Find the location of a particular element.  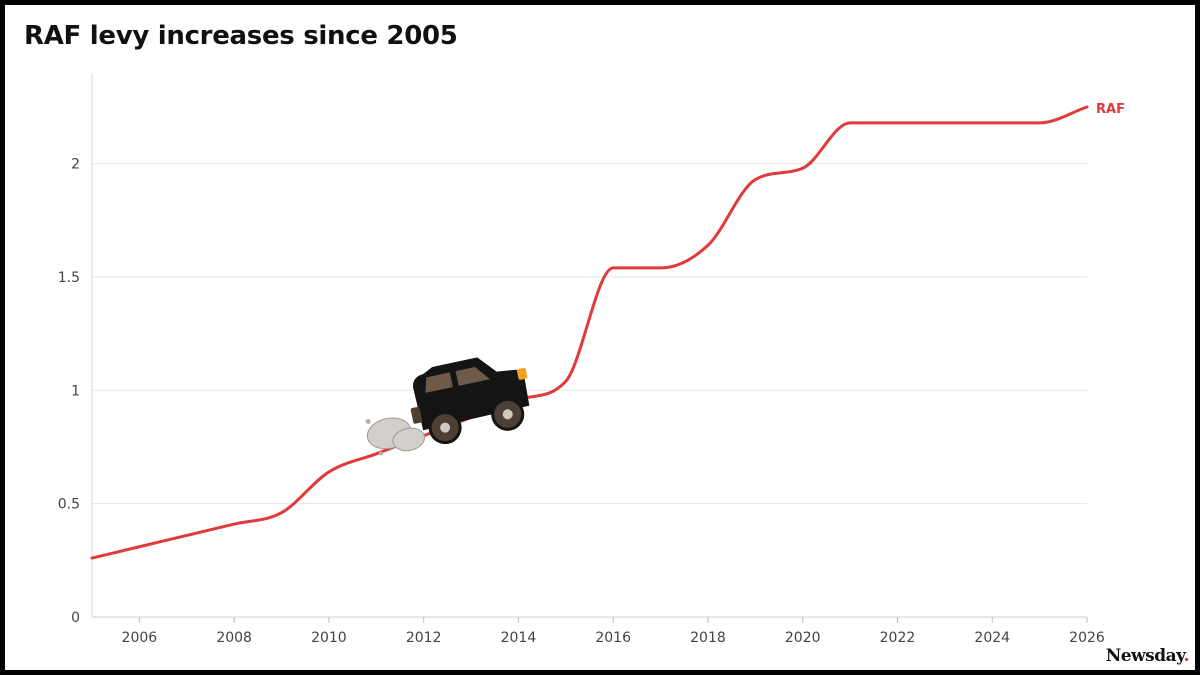

x-tick-label: 2018 is located at coordinates (708, 638).